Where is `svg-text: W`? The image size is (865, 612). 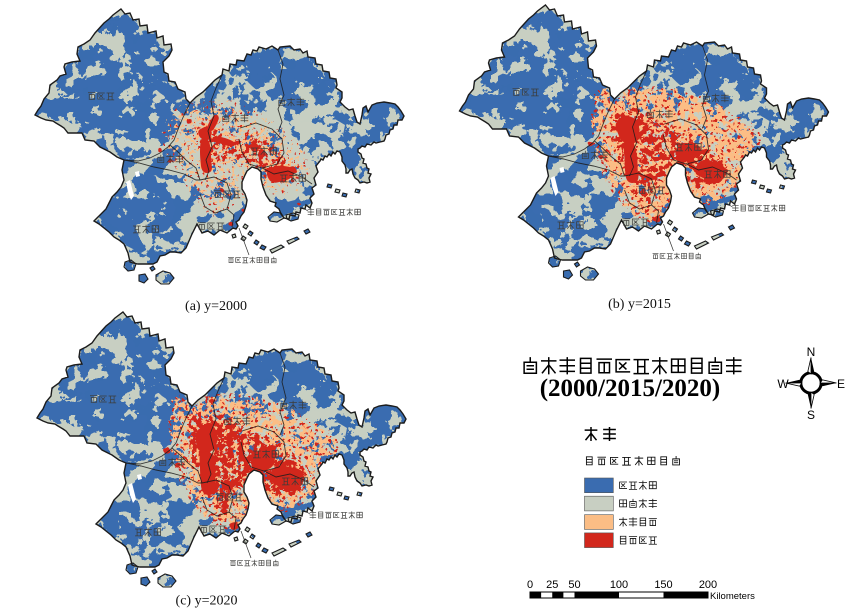 svg-text: W is located at coordinates (783, 384).